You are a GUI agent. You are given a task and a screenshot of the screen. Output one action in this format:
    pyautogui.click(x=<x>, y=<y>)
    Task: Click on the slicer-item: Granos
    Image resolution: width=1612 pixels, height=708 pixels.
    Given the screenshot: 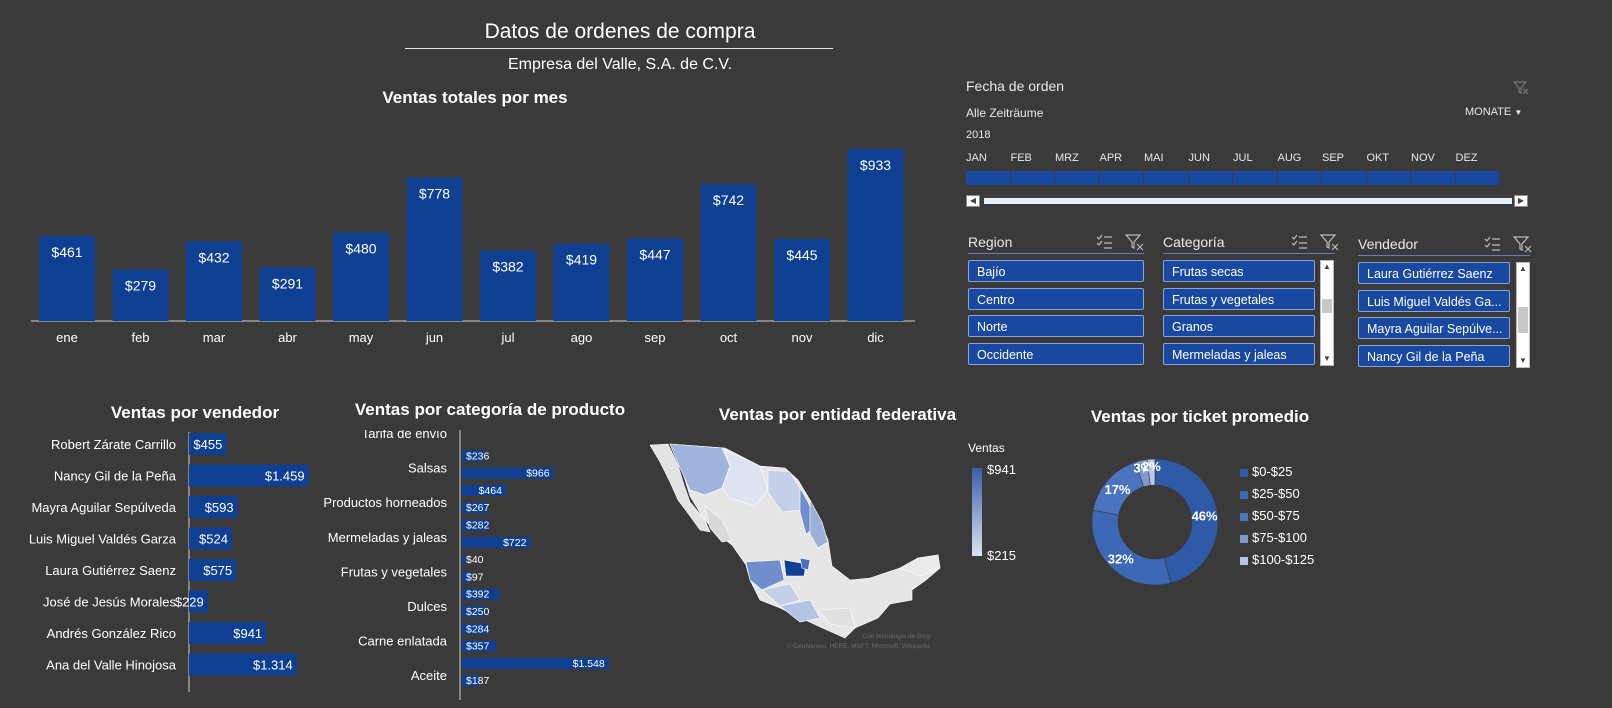 What is the action you would take?
    pyautogui.click(x=1239, y=326)
    